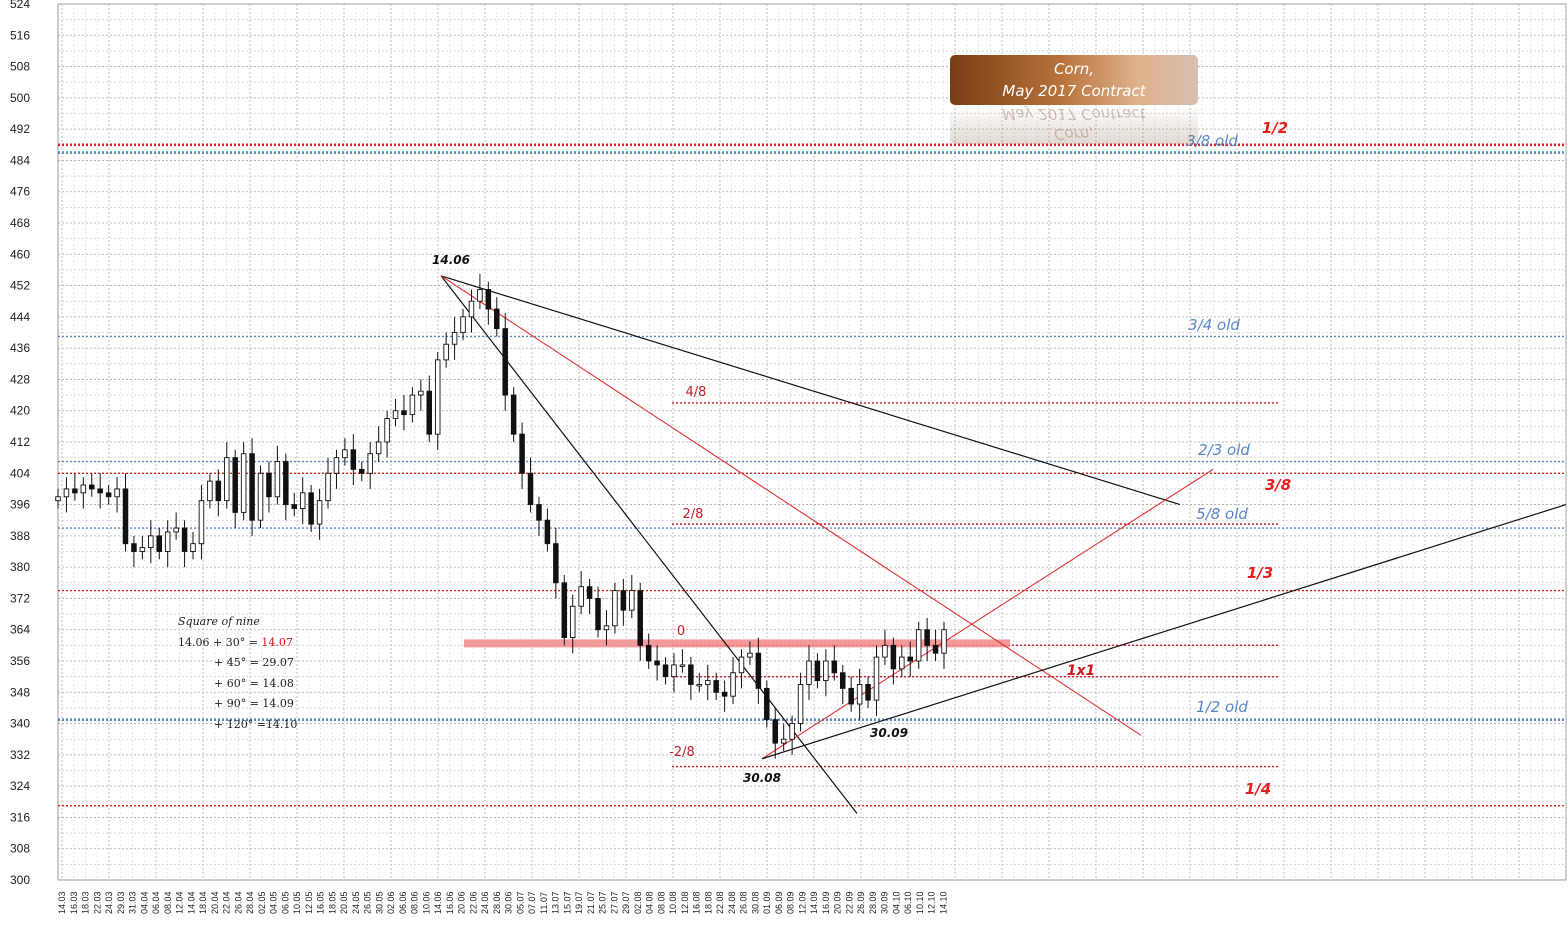 The width and height of the screenshot is (1568, 952). I want to click on level-label: 3/8, so click(1278, 485).